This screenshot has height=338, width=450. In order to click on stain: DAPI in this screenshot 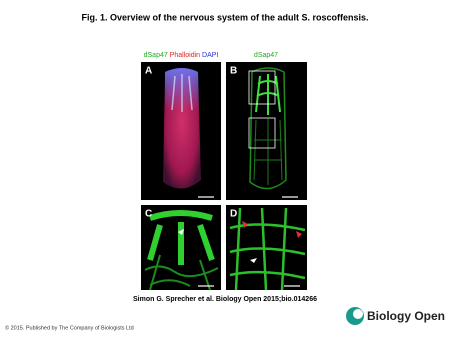, I will do `click(210, 55)`.